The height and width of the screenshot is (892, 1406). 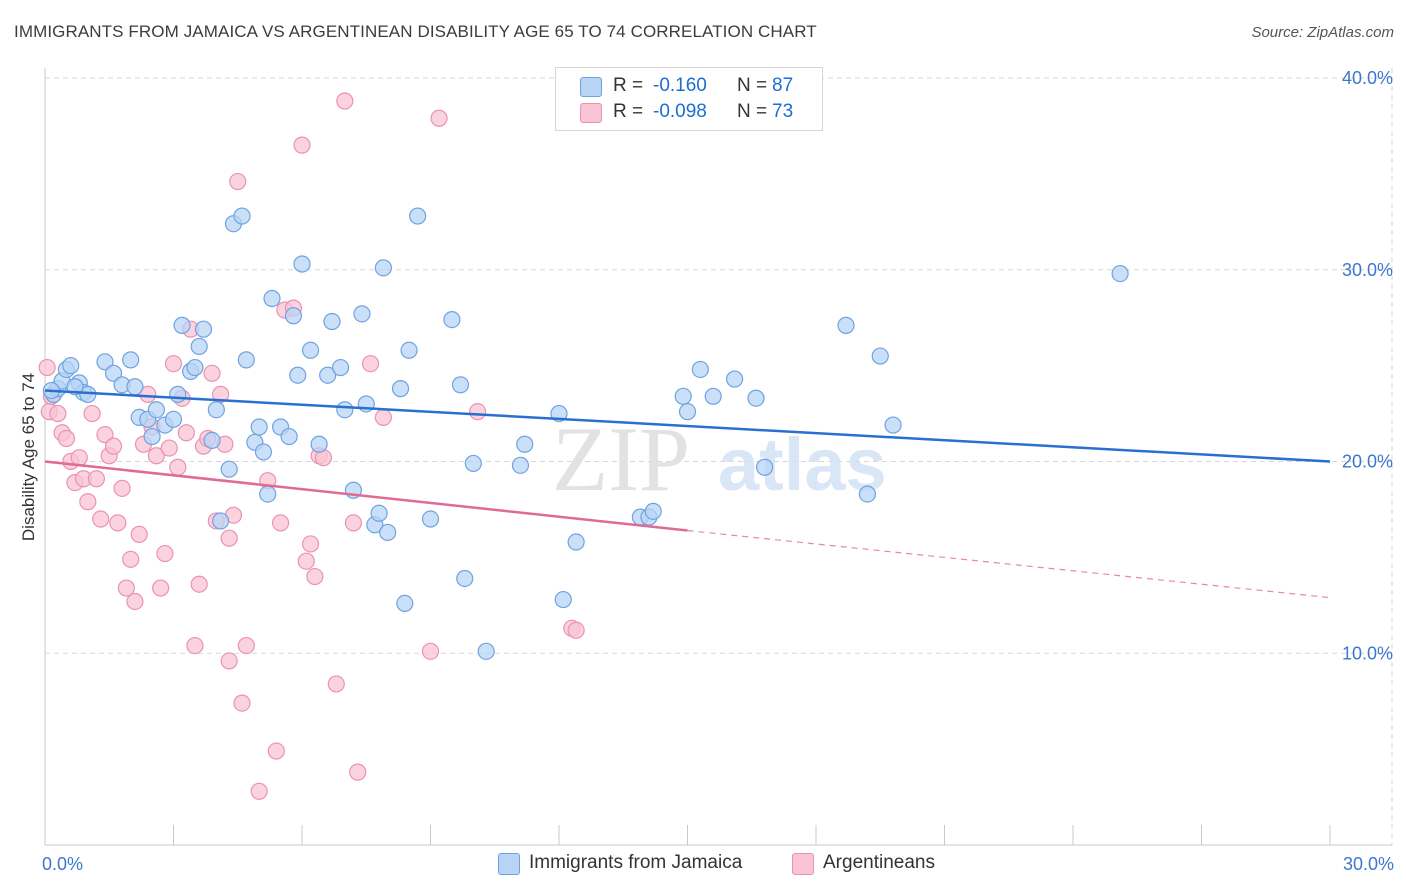 I want to click on y-axis-label: Disability Age 65 to 74, so click(x=28, y=457).